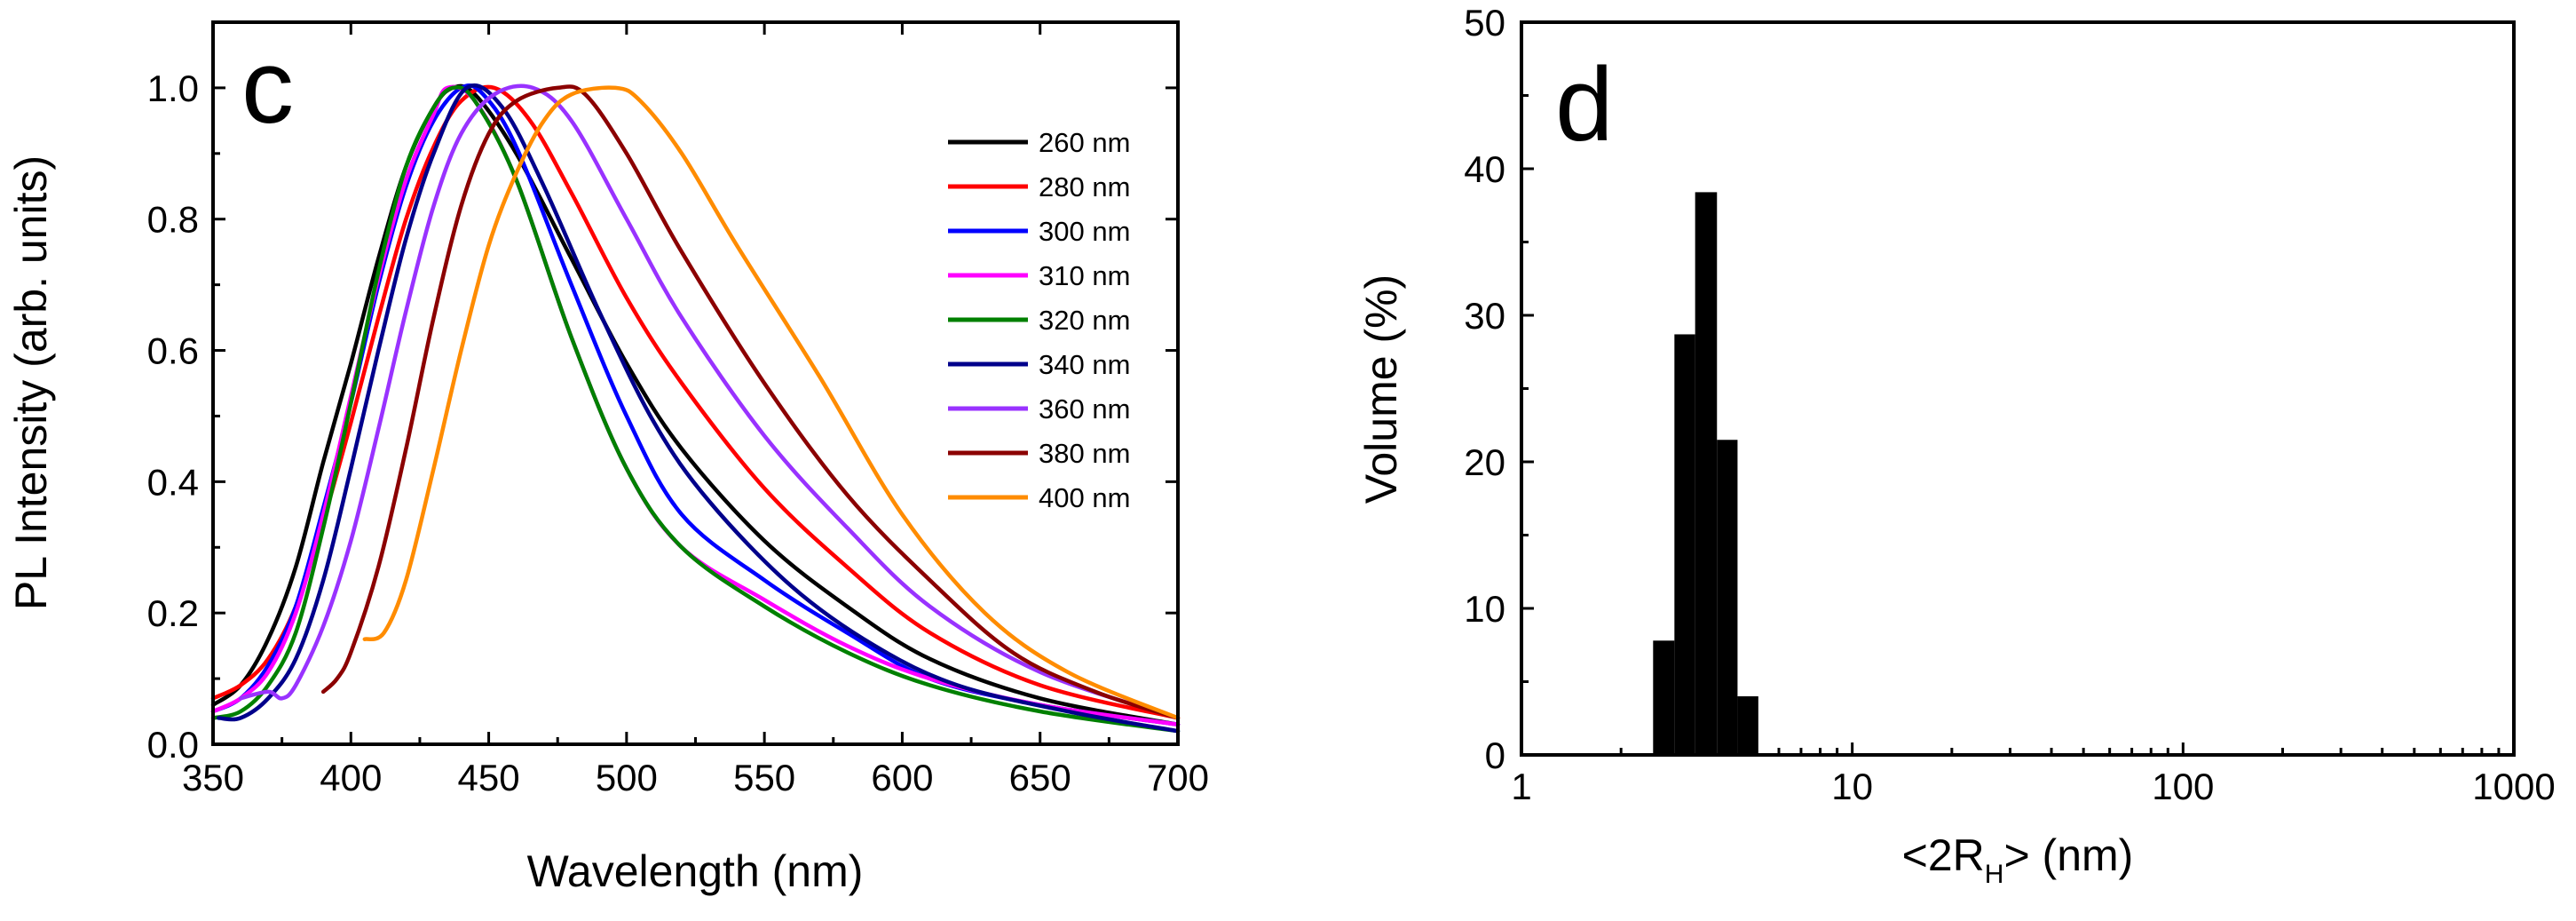  What do you see at coordinates (2033, 787) in the screenshot?
I see `panel-d-x-tick-labels: 1 10 100 1000` at bounding box center [2033, 787].